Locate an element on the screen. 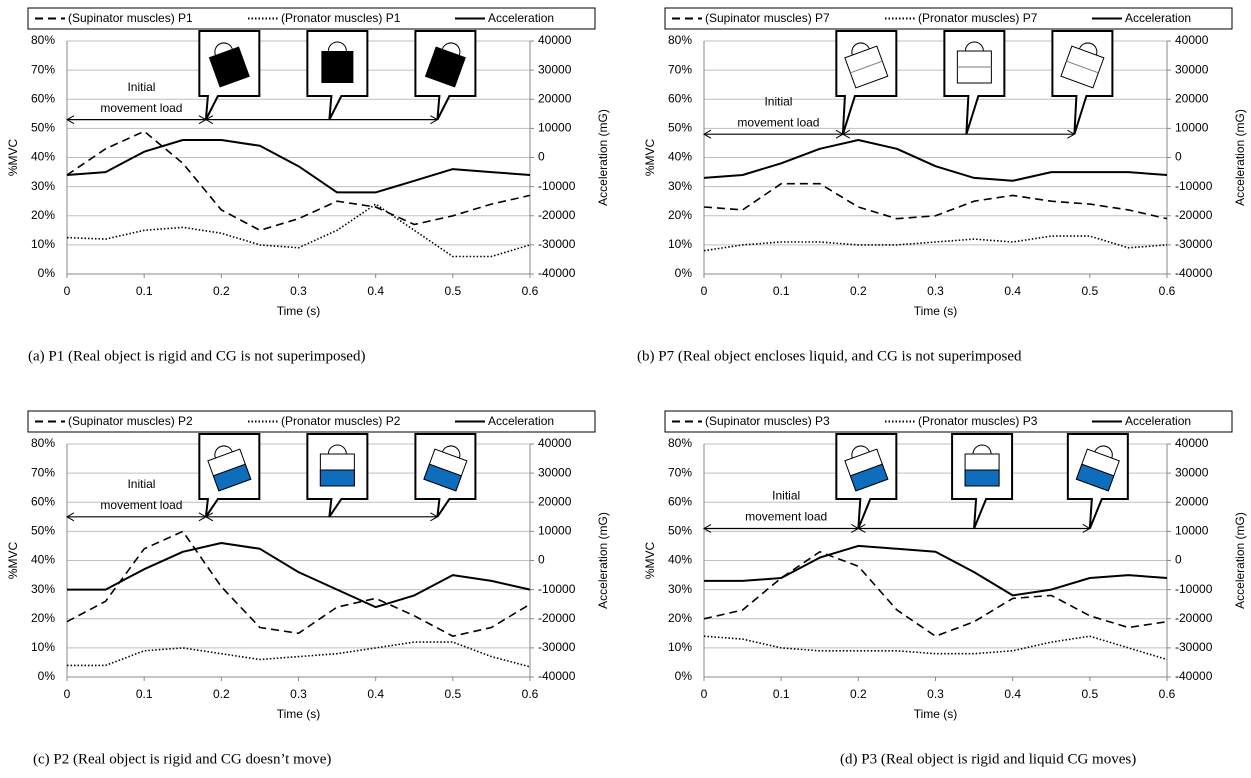 Image resolution: width=1251 pixels, height=778 pixels. x-tick-label: 0.2 is located at coordinates (858, 694).